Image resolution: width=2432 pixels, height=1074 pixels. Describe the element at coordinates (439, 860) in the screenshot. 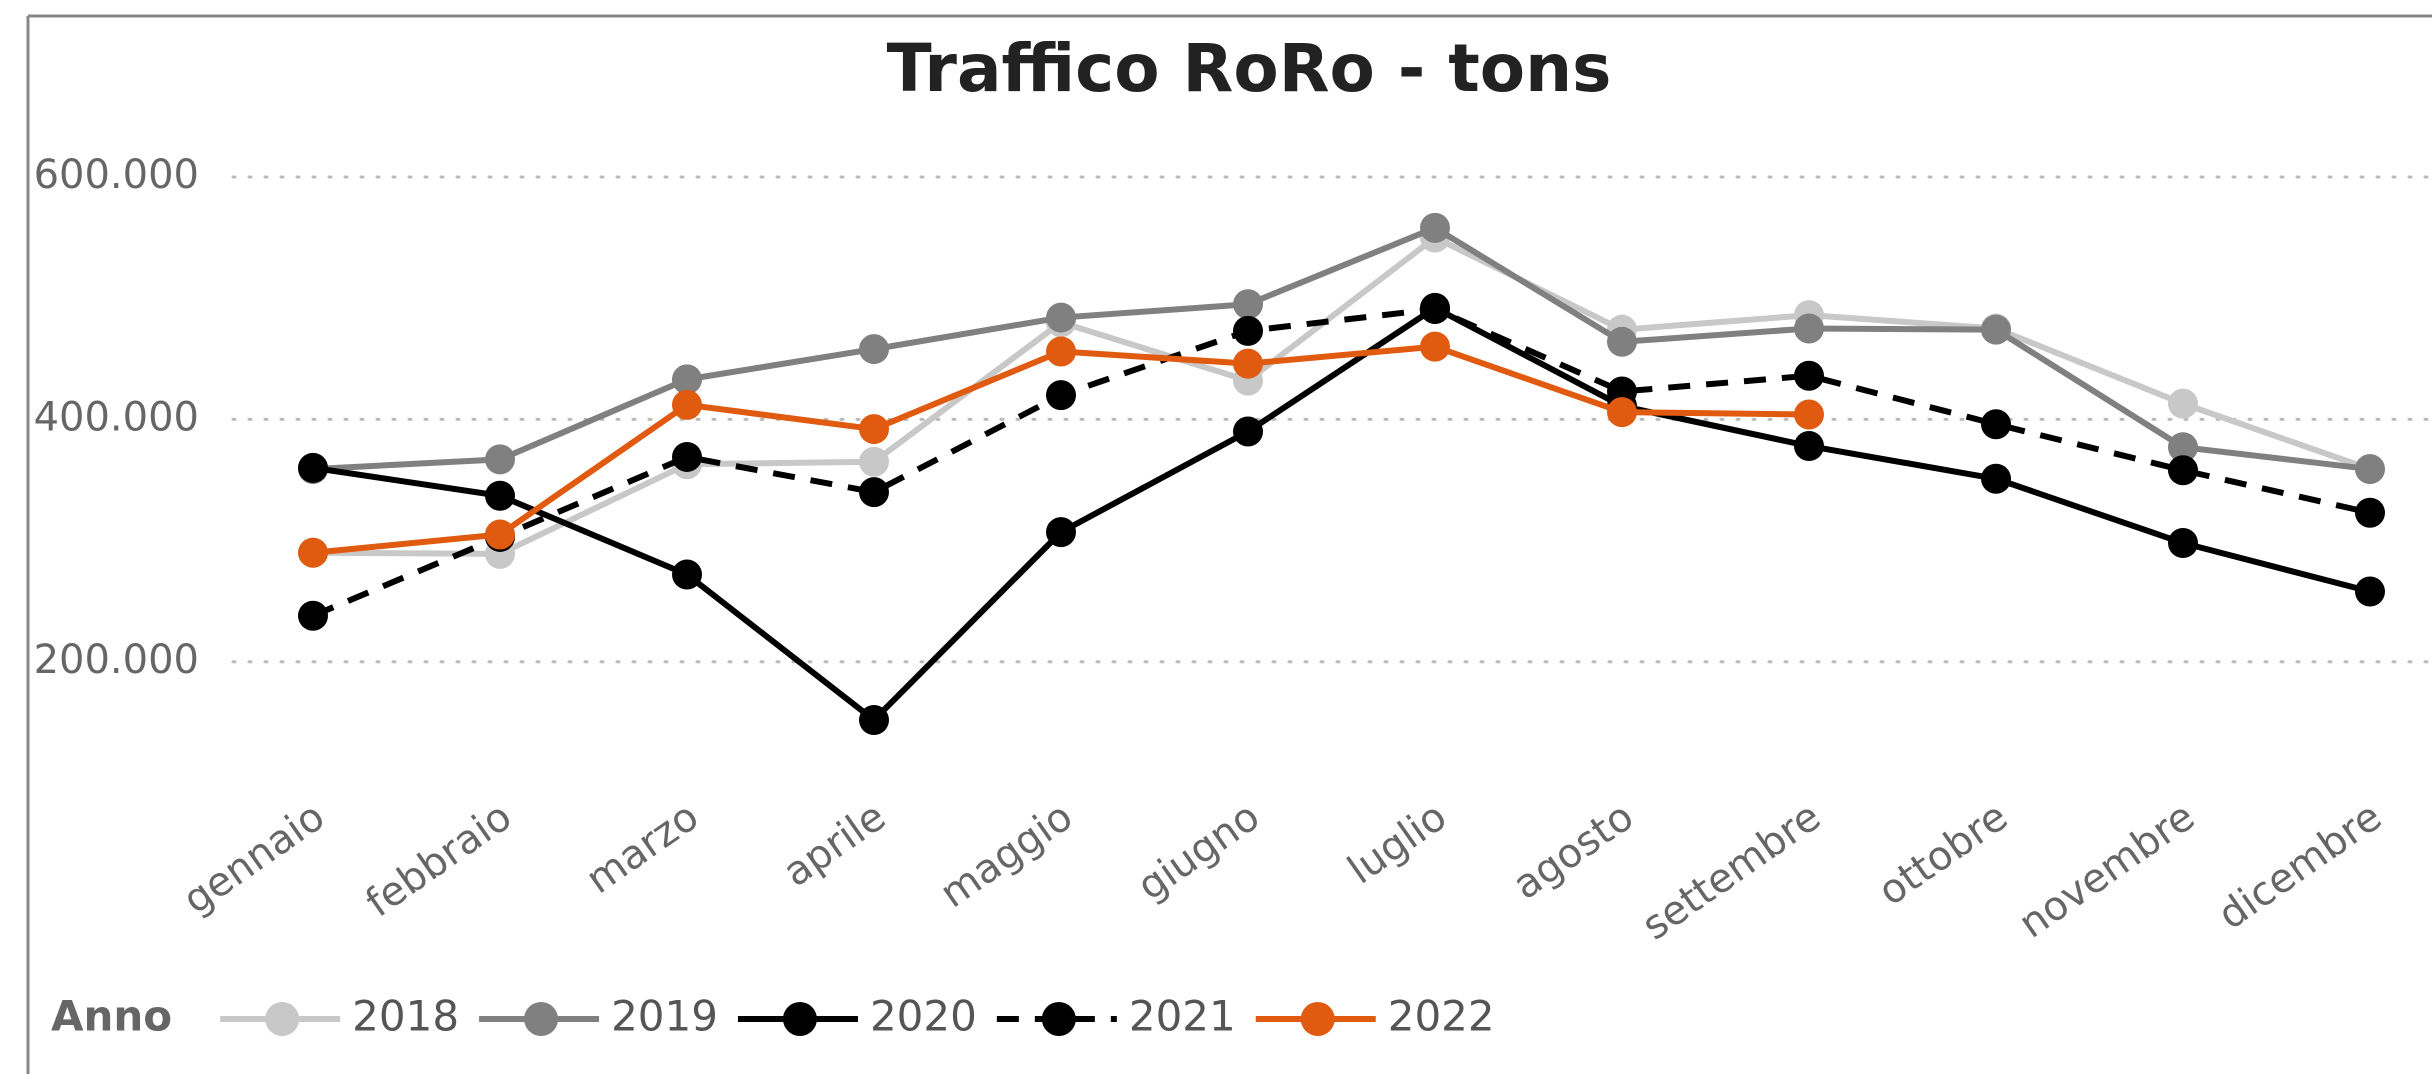

I see `x-tick-label: febbraio` at that location.